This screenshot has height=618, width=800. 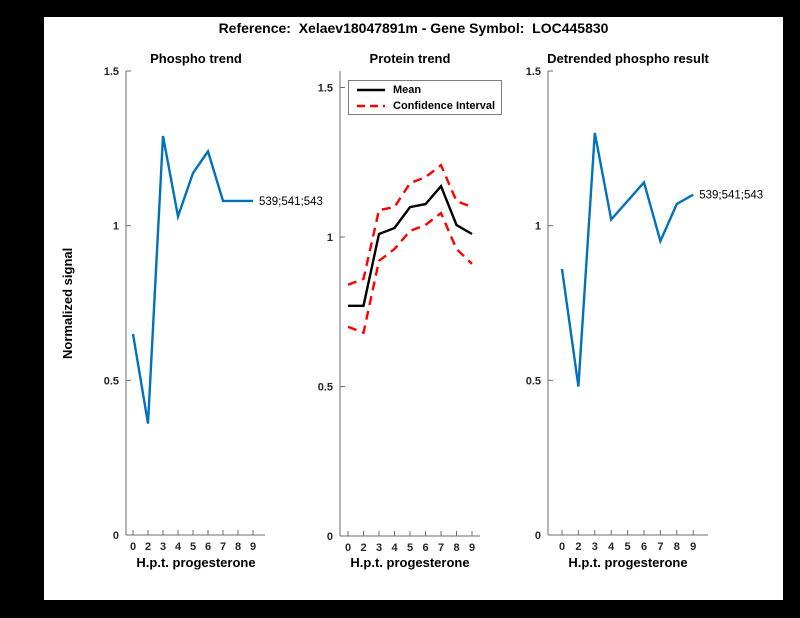 What do you see at coordinates (425, 90) in the screenshot?
I see `legend-entry-mean: Mean` at bounding box center [425, 90].